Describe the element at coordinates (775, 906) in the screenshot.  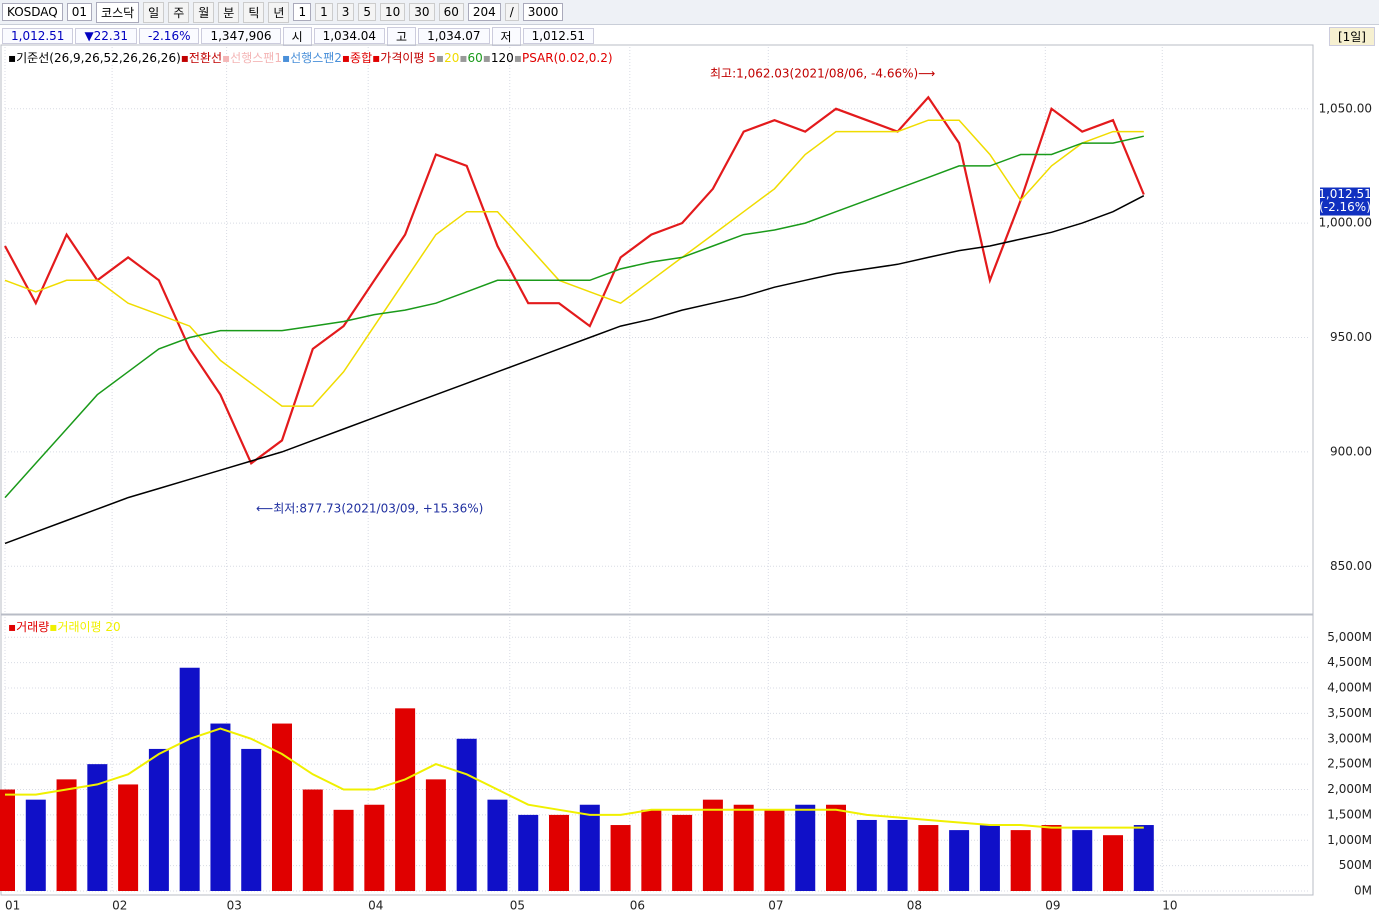
I see `x-tick-label: 07` at that location.